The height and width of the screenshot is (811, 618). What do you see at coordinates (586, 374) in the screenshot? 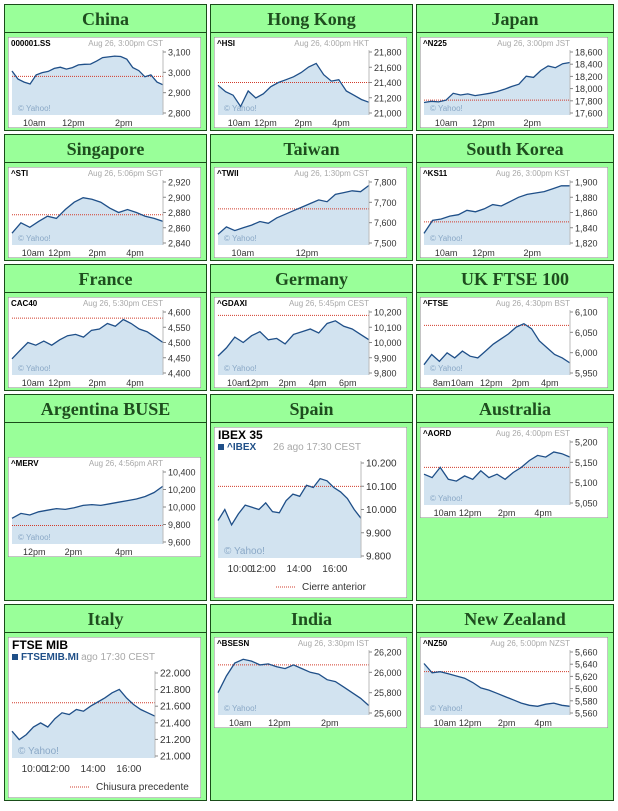
I see `y-tick-label: 5,950` at bounding box center [586, 374].